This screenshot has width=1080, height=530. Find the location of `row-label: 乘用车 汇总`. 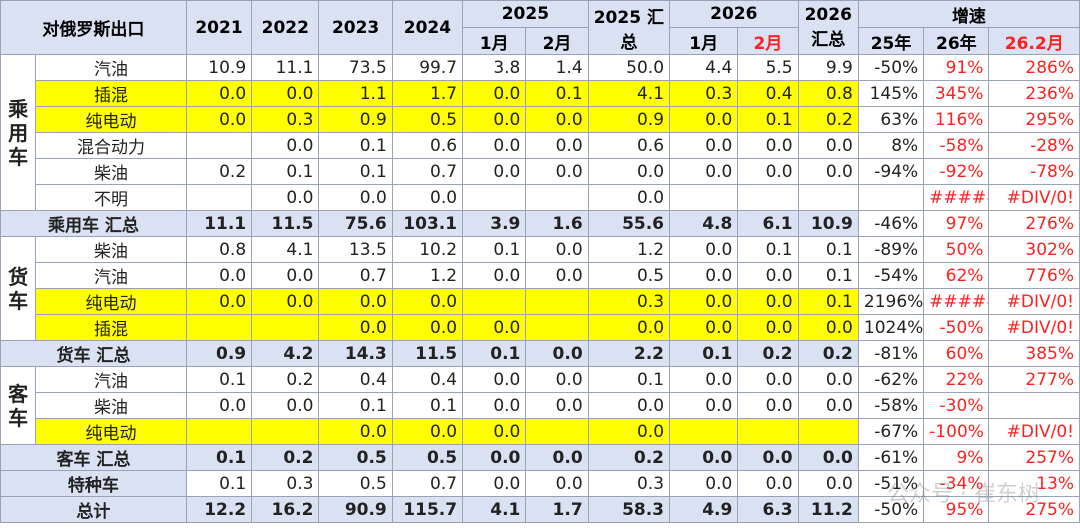

row-label: 乘用车 汇总 is located at coordinates (93, 223).